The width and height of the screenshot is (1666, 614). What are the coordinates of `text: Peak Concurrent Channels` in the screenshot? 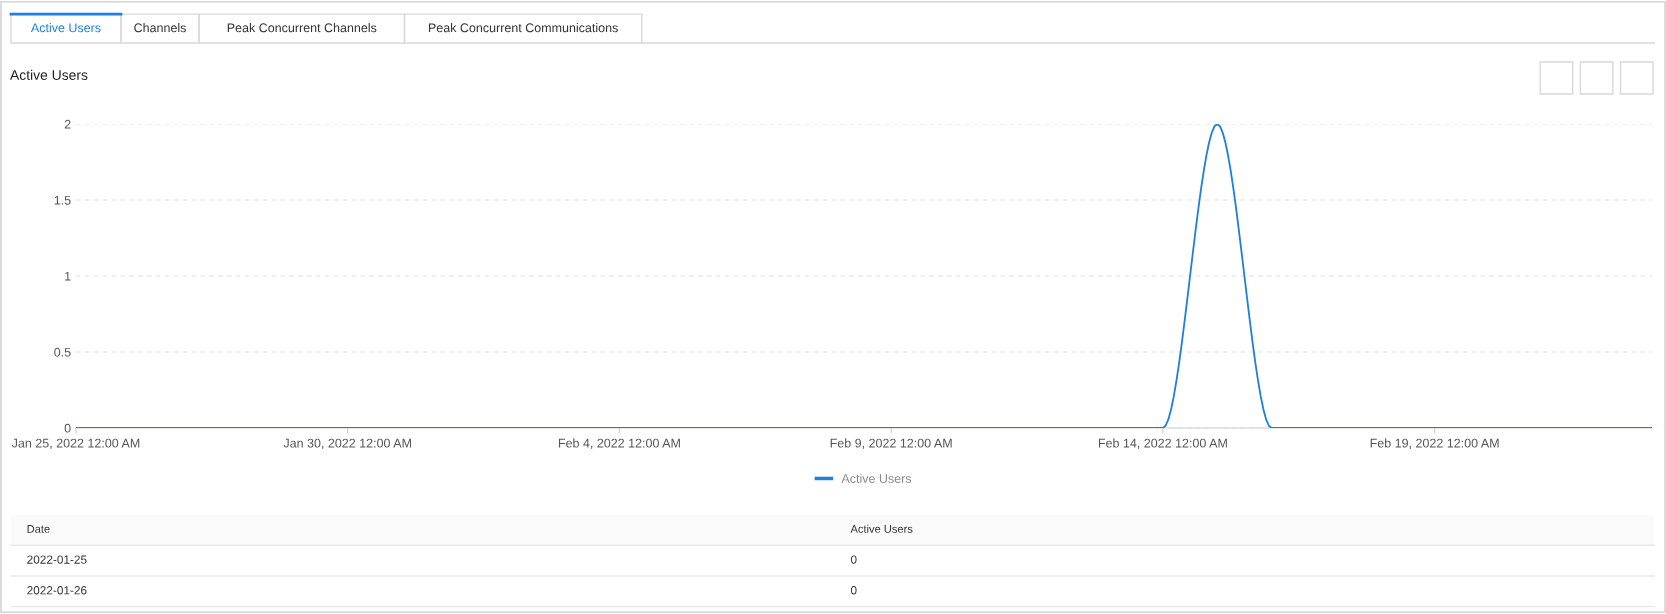 It's located at (302, 28).